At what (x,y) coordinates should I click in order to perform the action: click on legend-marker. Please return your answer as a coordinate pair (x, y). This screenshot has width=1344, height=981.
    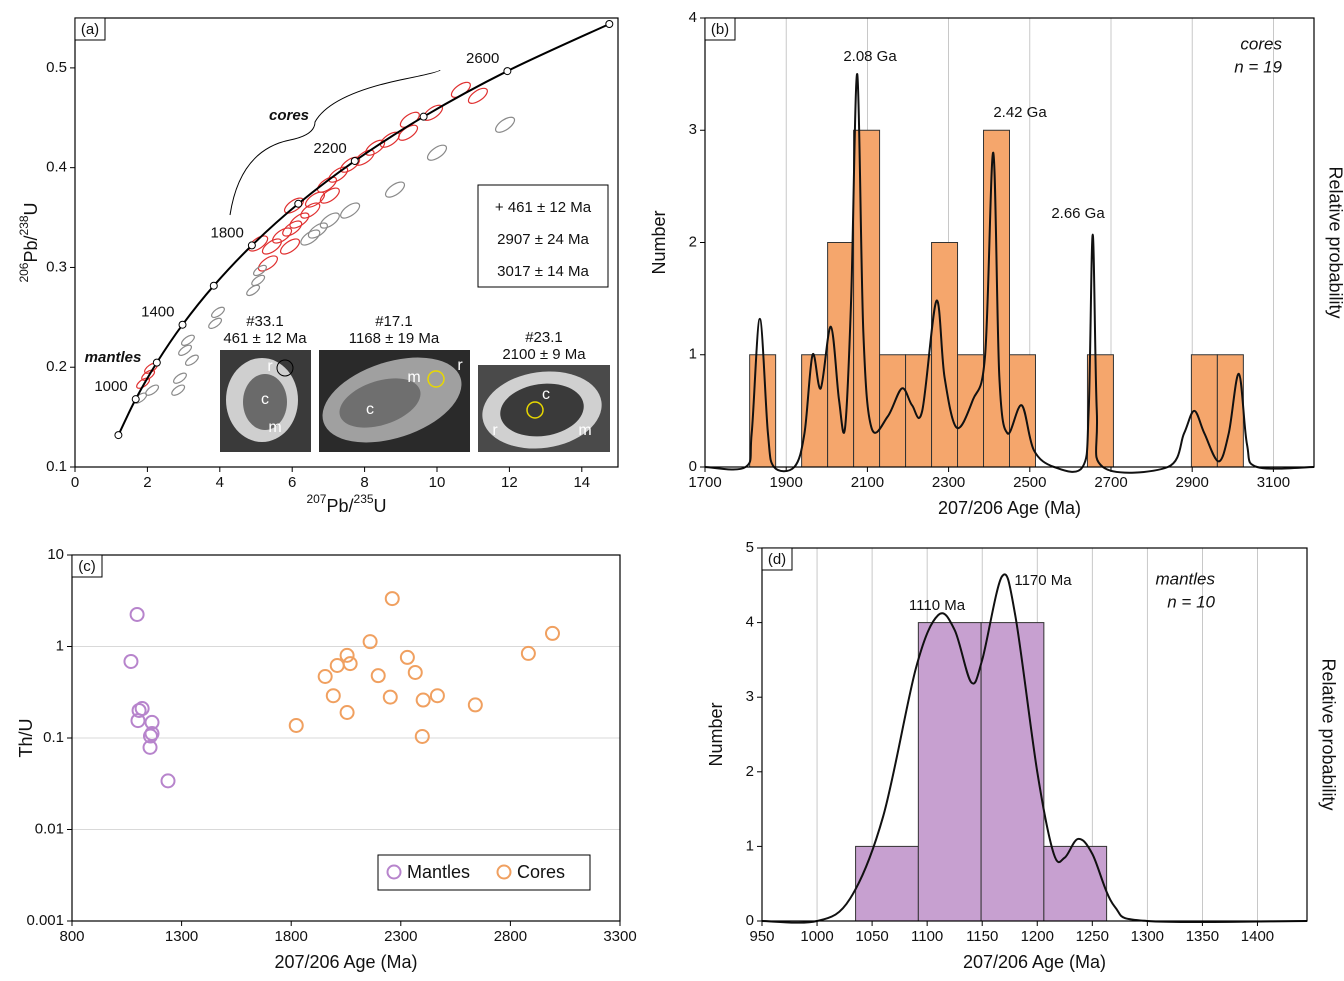
    Looking at the image, I should click on (394, 872).